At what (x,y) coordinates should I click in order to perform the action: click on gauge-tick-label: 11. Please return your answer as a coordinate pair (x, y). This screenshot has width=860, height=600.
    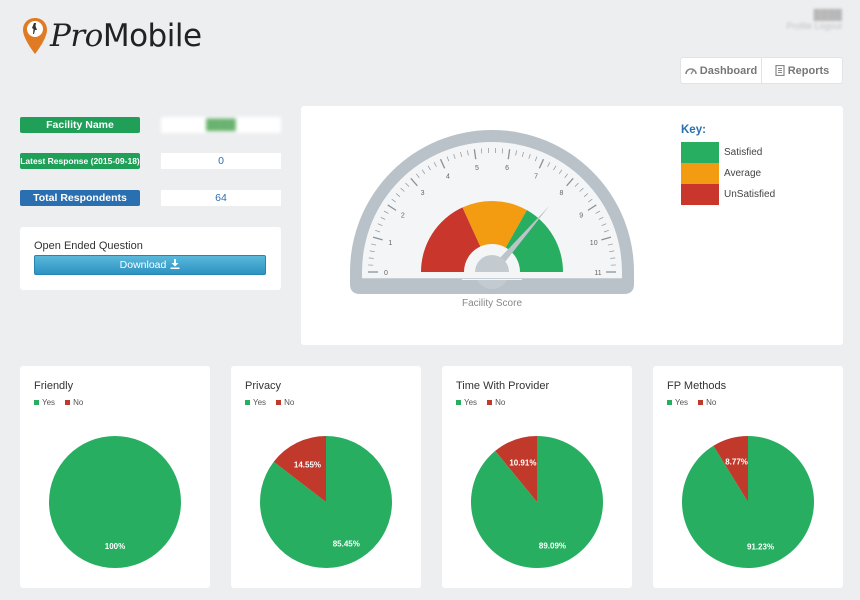
    Looking at the image, I should click on (597, 273).